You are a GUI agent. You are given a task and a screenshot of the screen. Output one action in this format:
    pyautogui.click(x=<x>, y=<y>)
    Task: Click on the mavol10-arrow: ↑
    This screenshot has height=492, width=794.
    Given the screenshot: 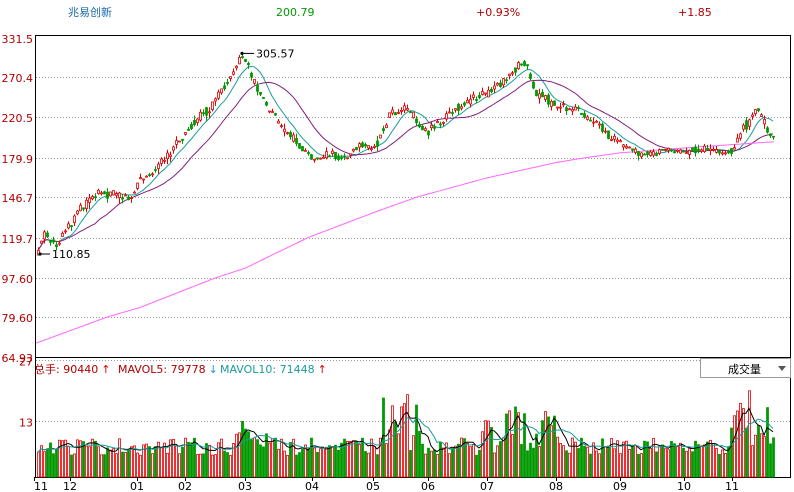 What is the action you would take?
    pyautogui.click(x=322, y=369)
    